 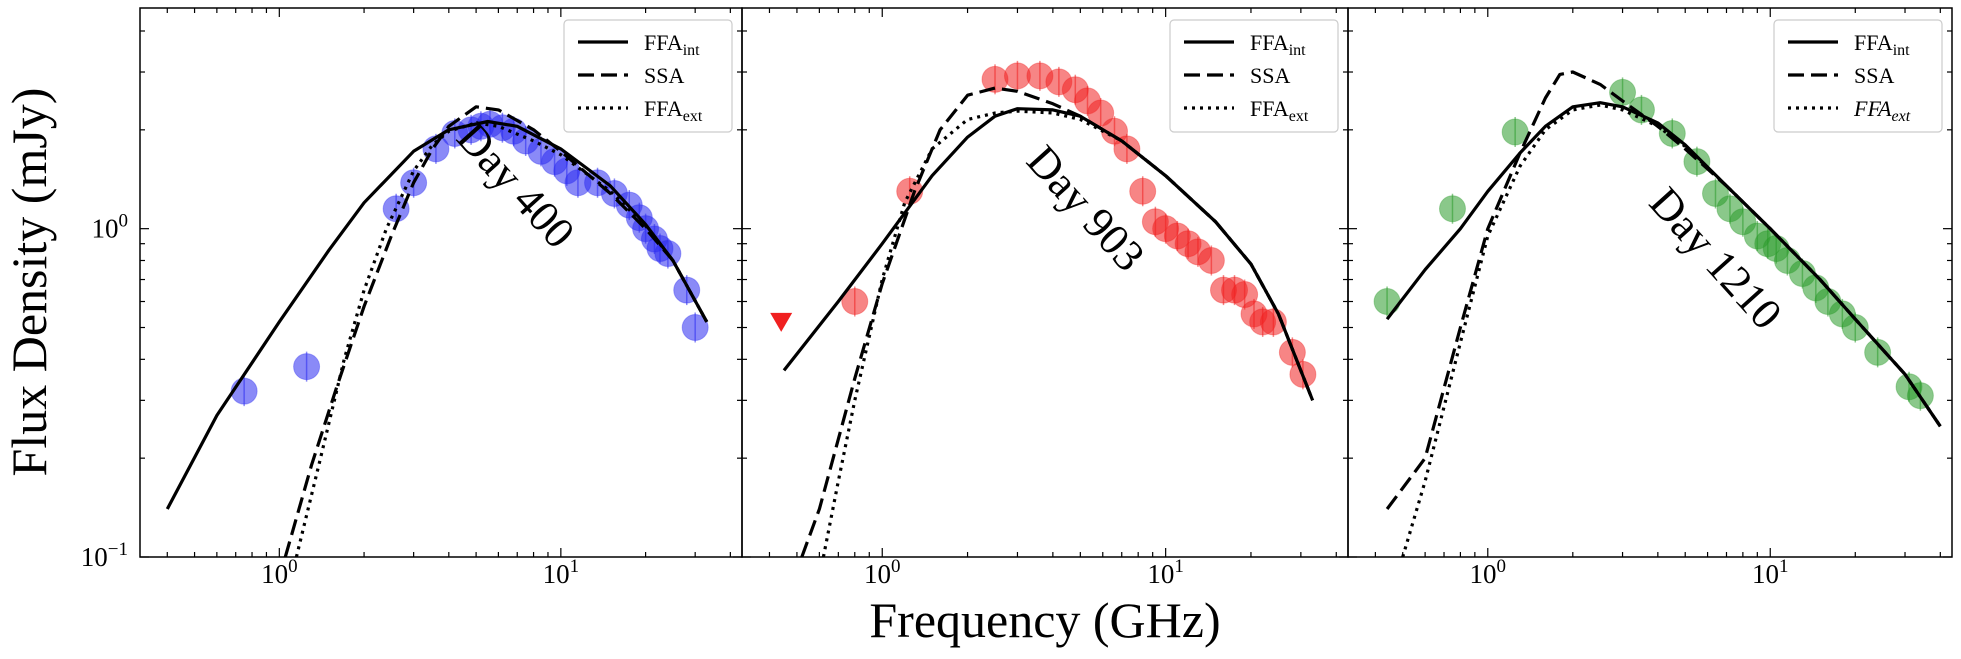 What do you see at coordinates (1663, 264) in the screenshot?
I see `model-curve-ffa-int` at bounding box center [1663, 264].